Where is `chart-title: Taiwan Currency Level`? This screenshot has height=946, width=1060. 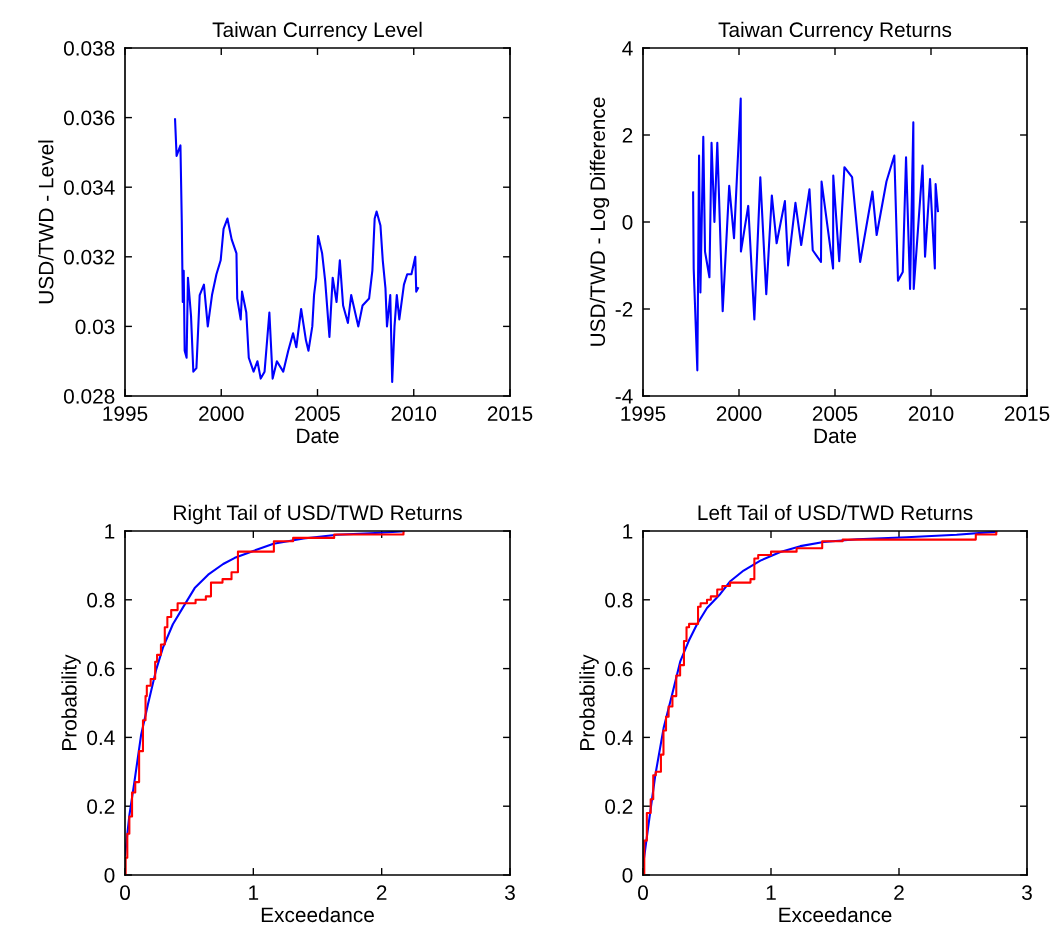
chart-title: Taiwan Currency Level is located at coordinates (317, 31).